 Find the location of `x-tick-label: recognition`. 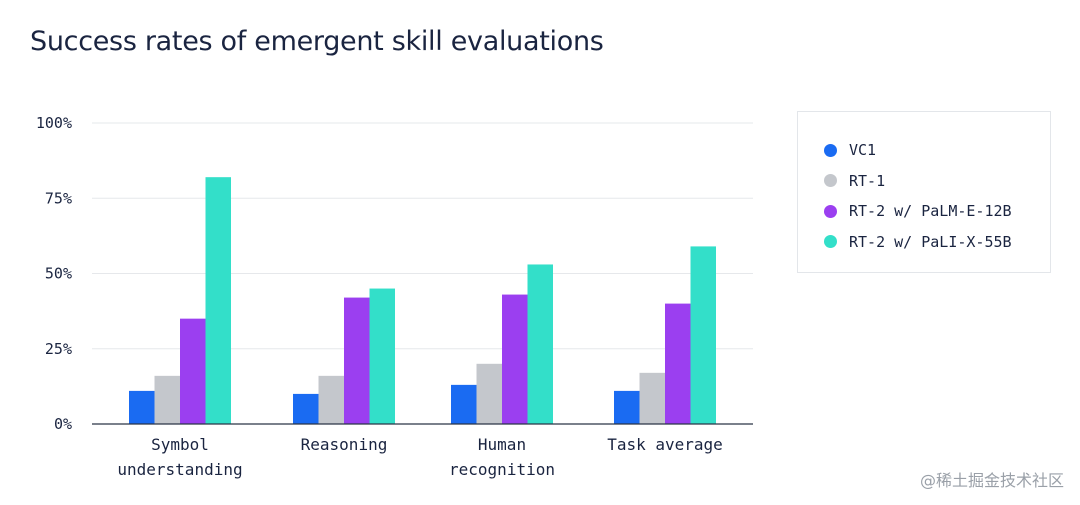

x-tick-label: recognition is located at coordinates (502, 469).